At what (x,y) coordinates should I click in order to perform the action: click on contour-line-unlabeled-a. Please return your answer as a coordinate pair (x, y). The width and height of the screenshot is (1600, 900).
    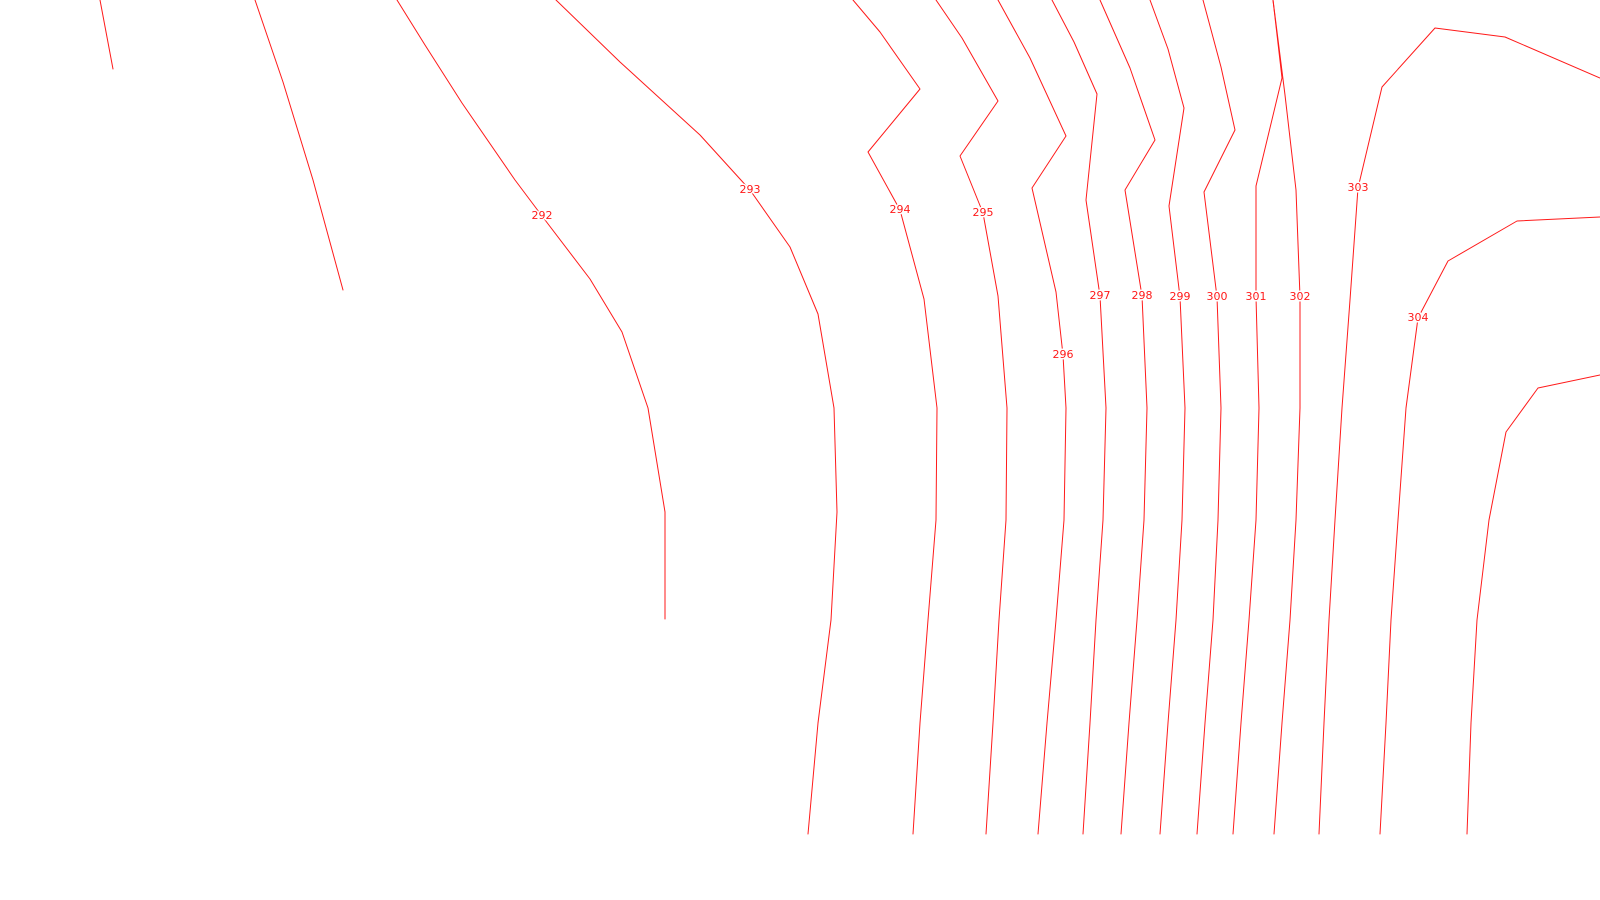
    Looking at the image, I should click on (106, 35).